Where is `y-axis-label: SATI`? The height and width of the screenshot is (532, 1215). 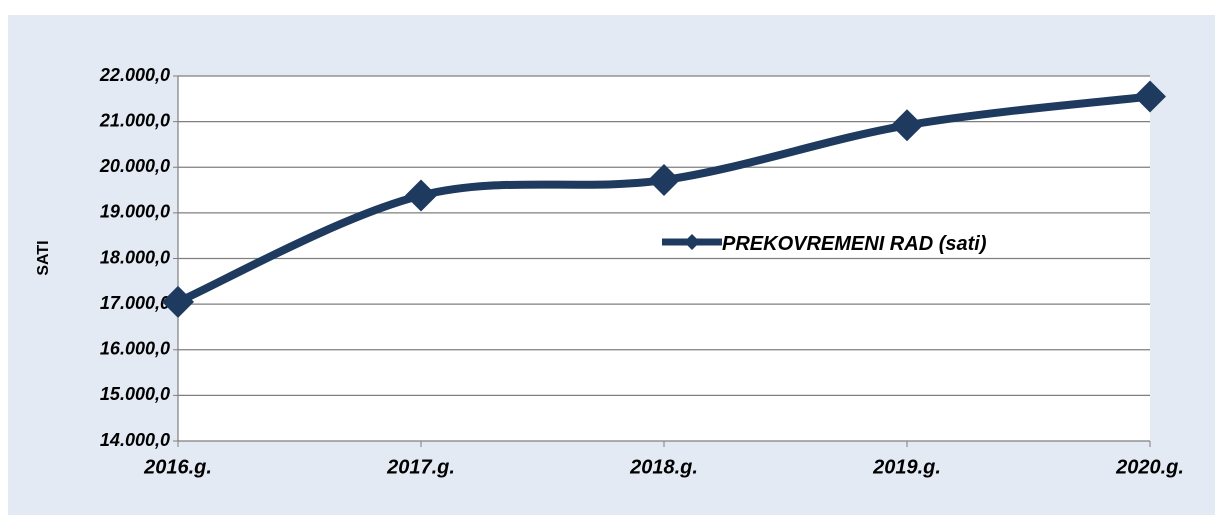
y-axis-label: SATI is located at coordinates (43, 257).